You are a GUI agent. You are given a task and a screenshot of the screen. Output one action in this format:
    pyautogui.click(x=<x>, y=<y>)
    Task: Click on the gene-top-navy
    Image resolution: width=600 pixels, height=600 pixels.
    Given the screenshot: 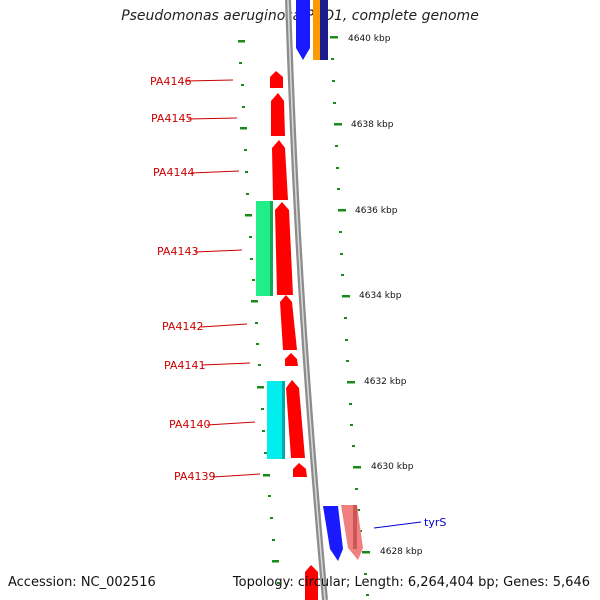 What is the action you would take?
    pyautogui.click(x=324, y=30)
    